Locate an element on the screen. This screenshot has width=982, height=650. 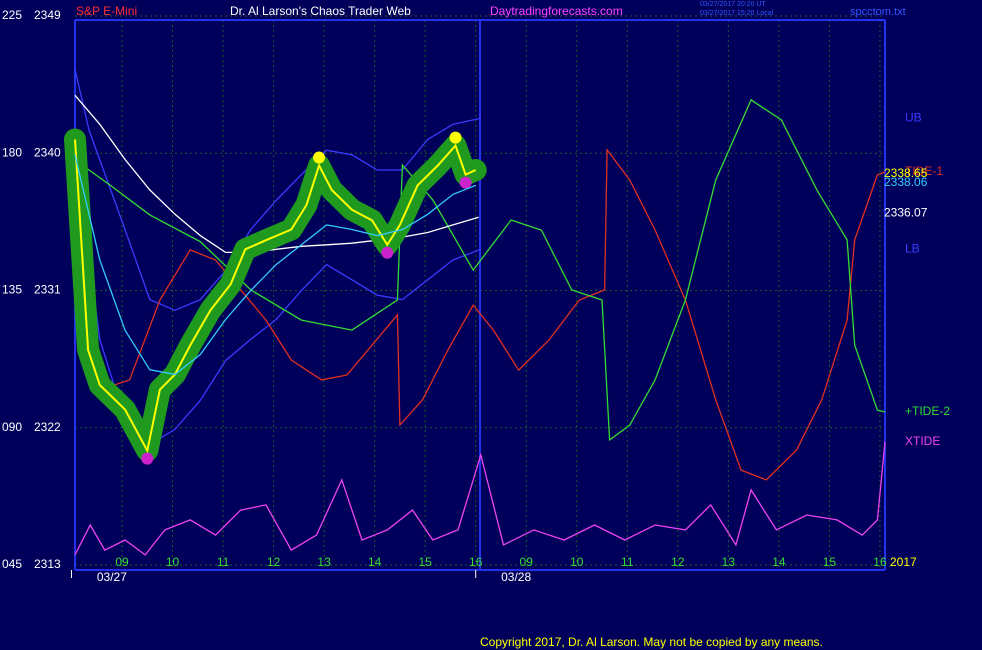
timestamp: 03/27/2017 20:20 UT is located at coordinates (733, 4).